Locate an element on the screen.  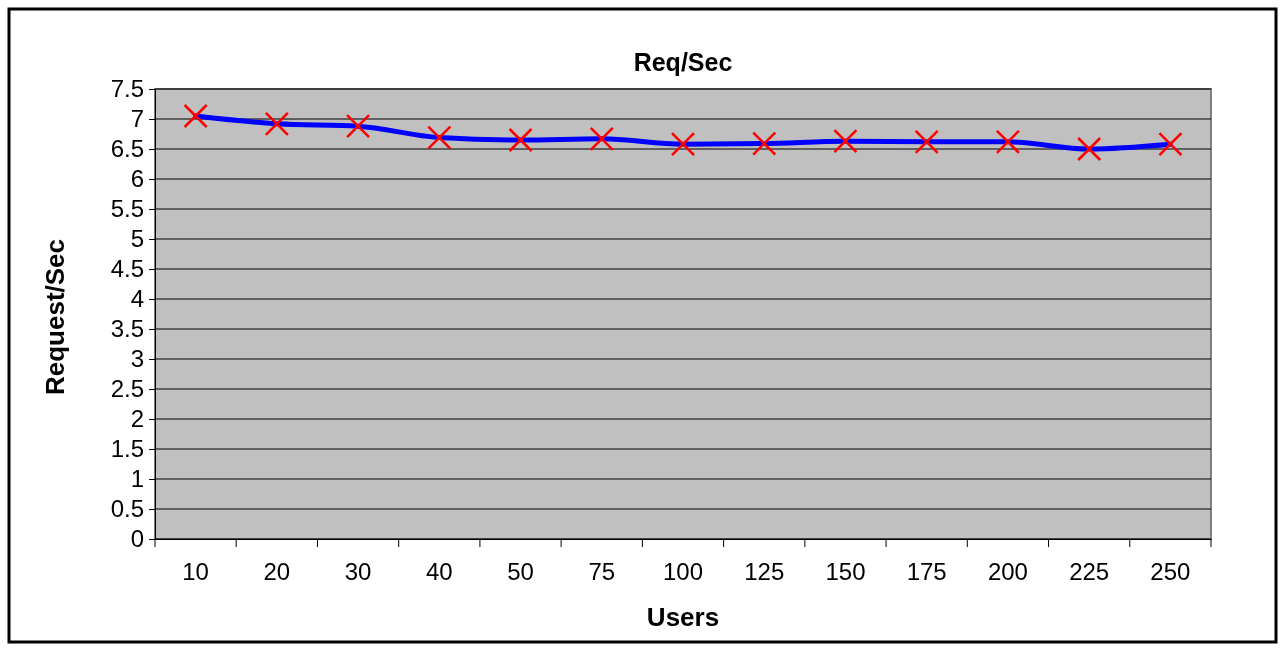
x-tick-label: 30 is located at coordinates (358, 571).